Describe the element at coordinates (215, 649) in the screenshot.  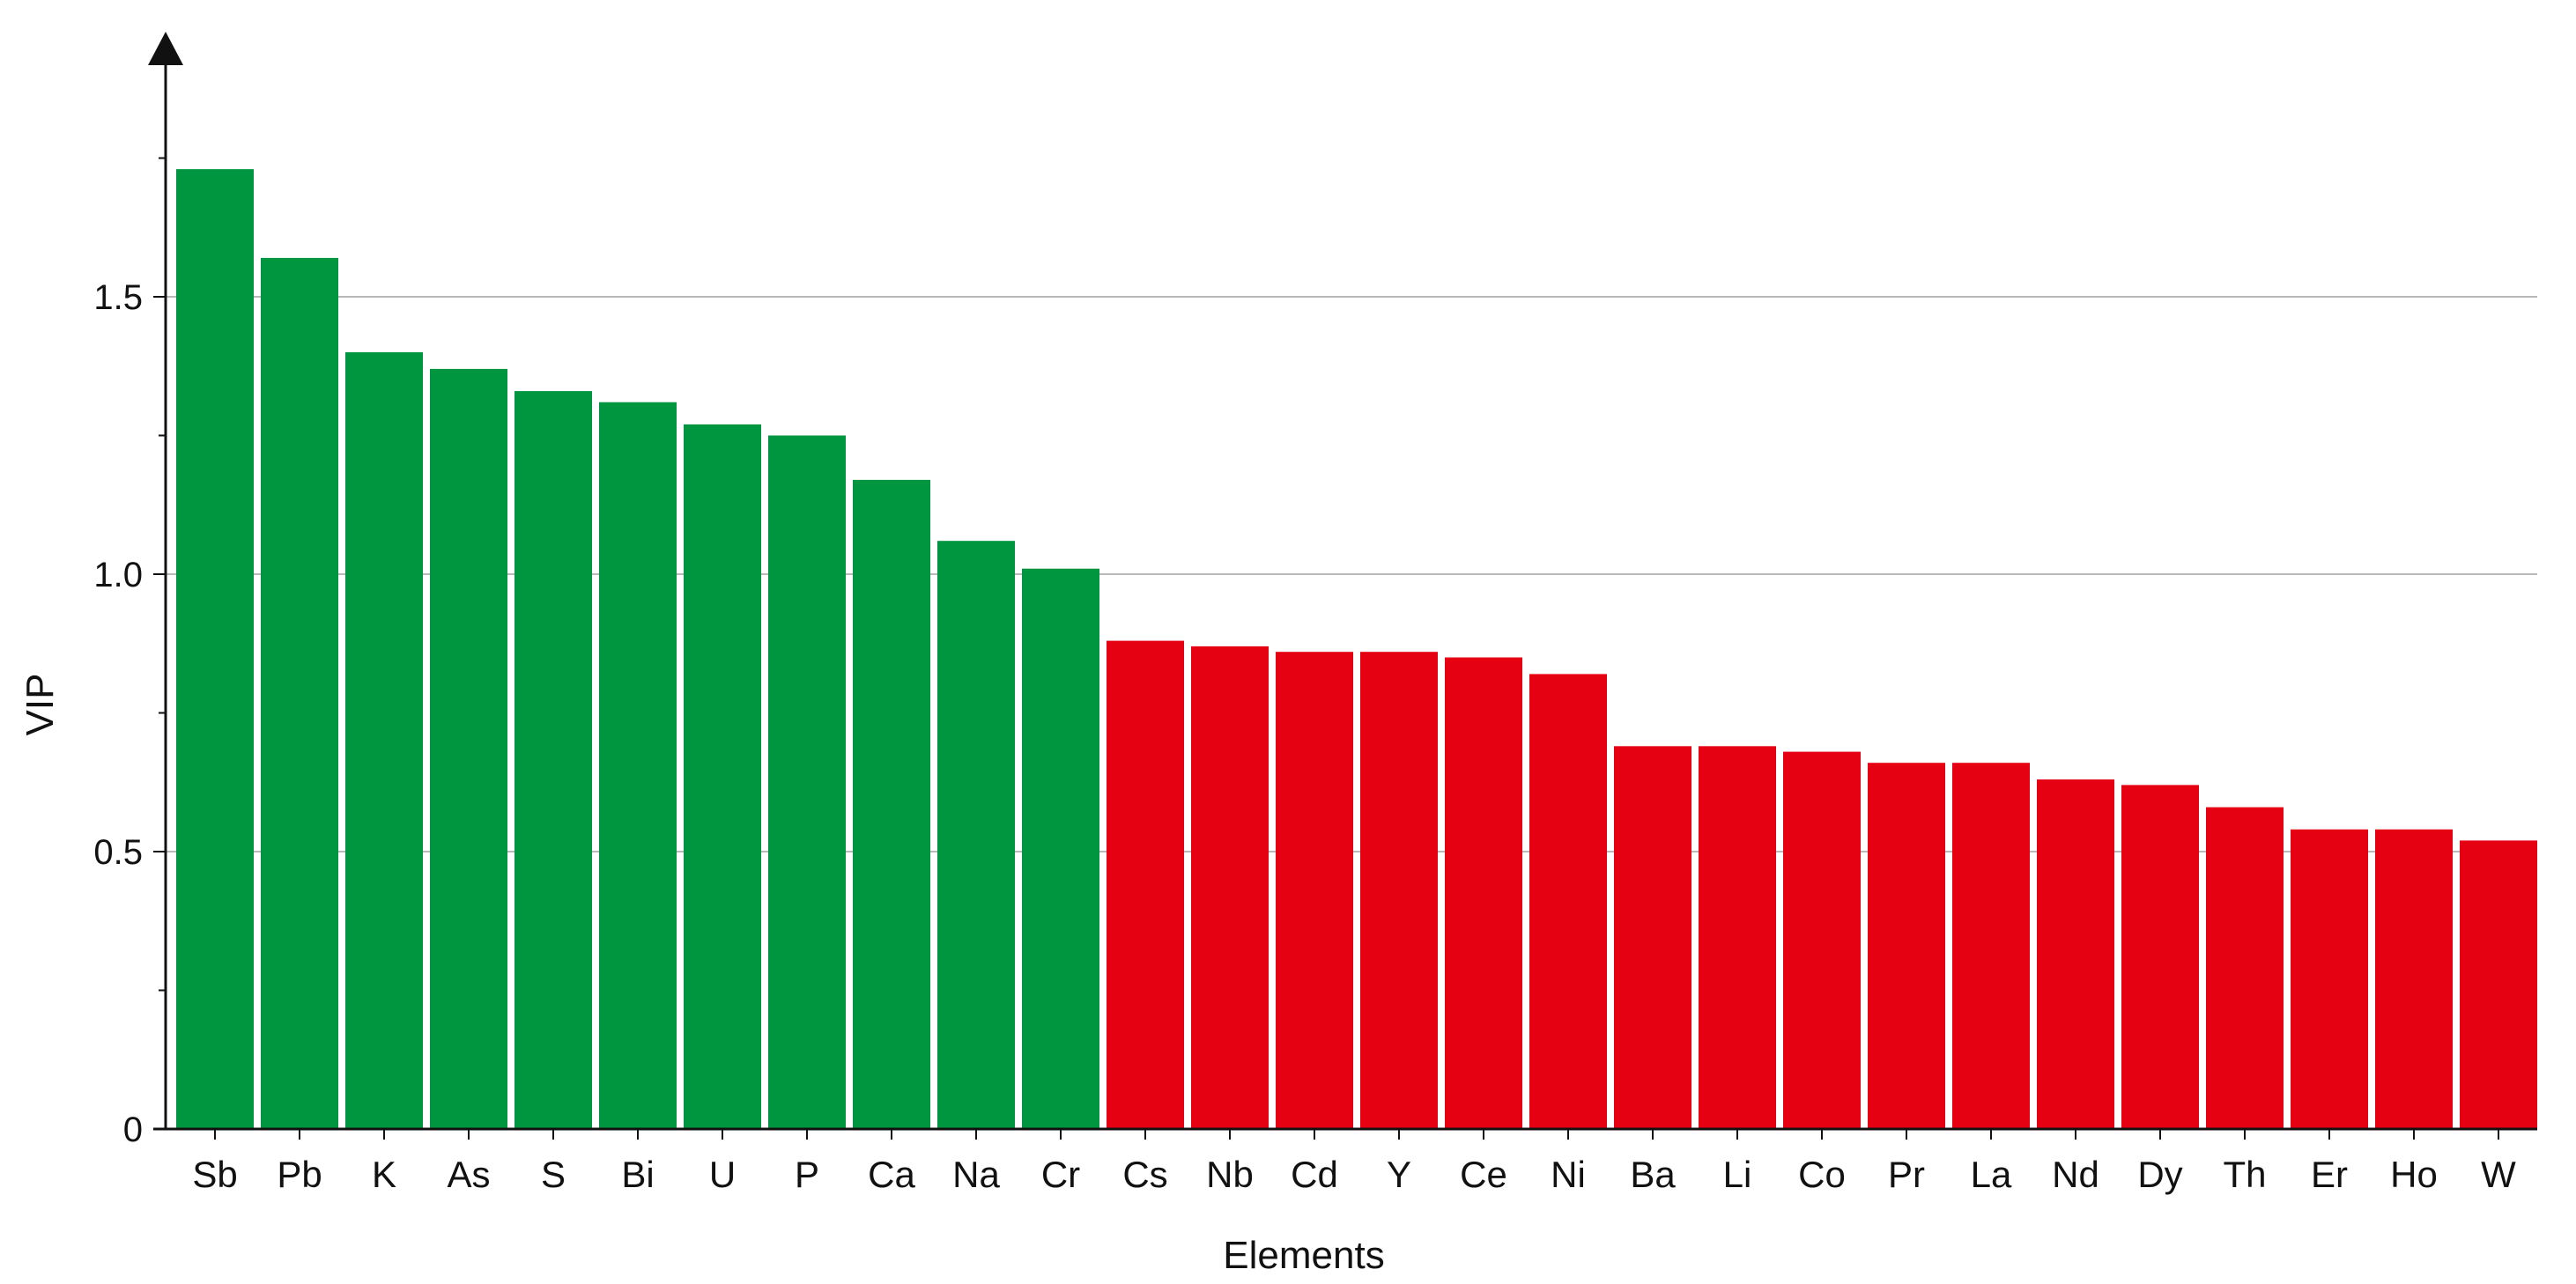
I see `bar-sb` at that location.